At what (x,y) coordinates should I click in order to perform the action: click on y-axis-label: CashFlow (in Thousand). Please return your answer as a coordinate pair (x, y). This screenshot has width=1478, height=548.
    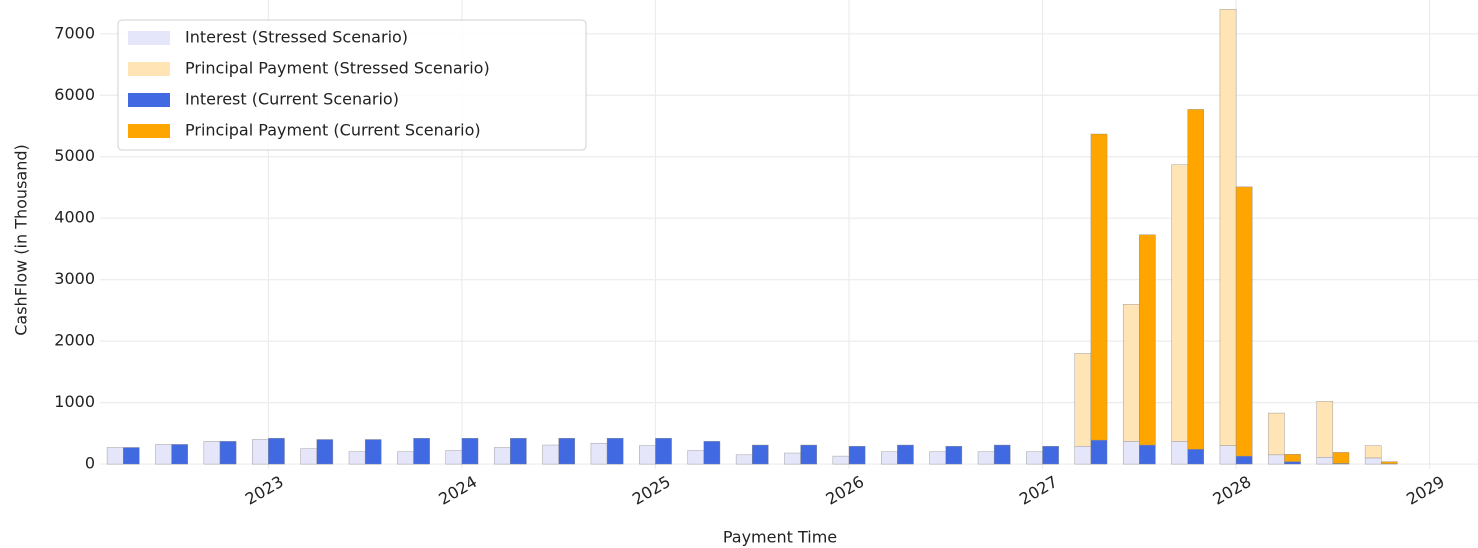
    Looking at the image, I should click on (21, 240).